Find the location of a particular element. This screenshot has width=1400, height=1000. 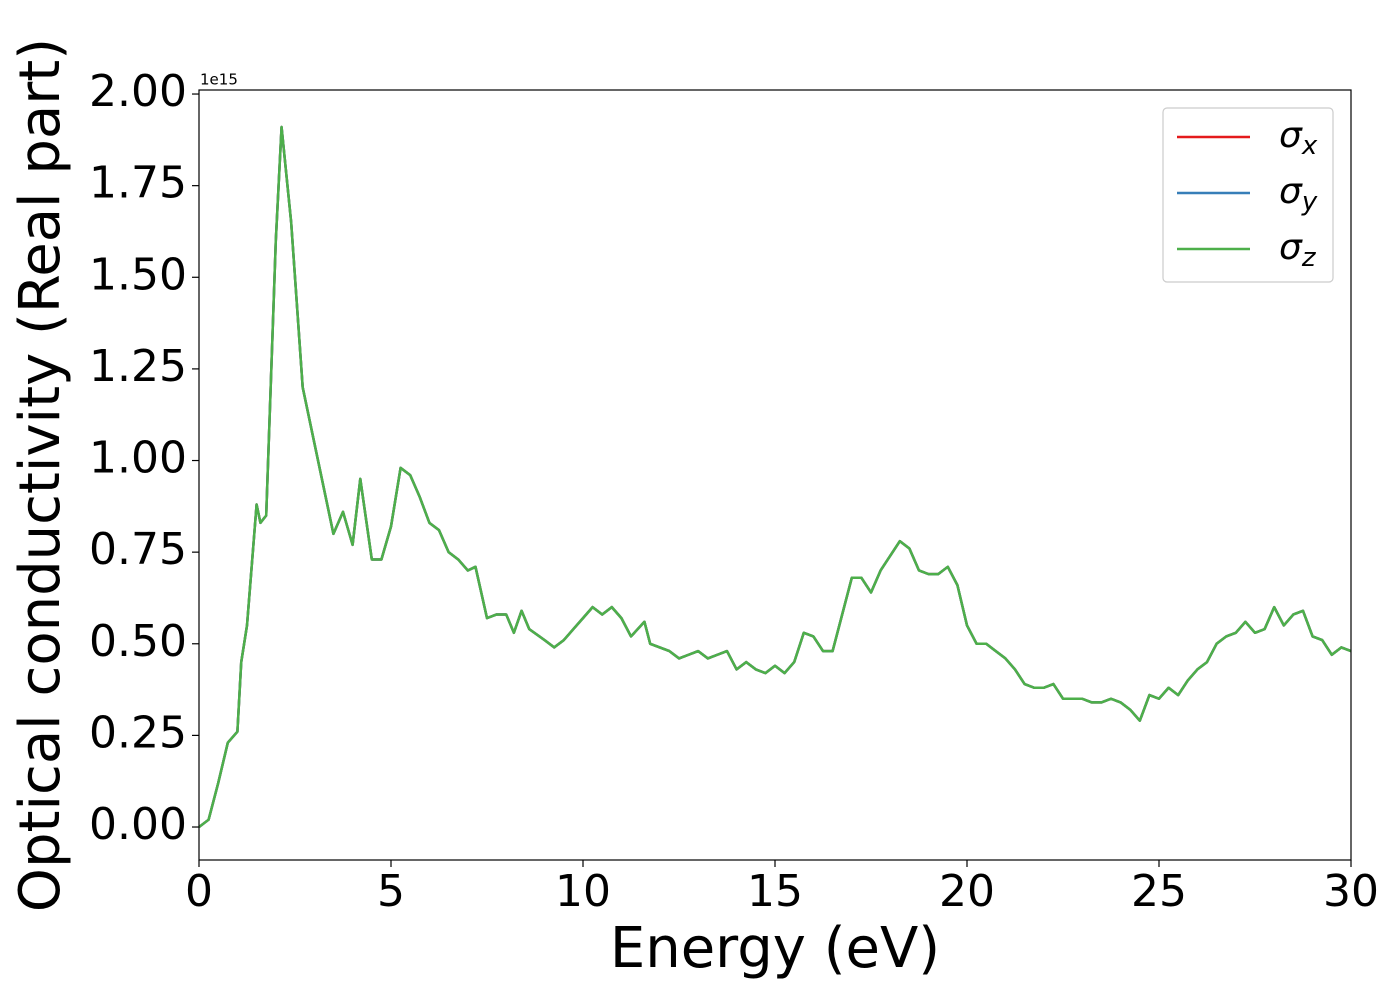

x-tick-label: 25 is located at coordinates (1159, 891).